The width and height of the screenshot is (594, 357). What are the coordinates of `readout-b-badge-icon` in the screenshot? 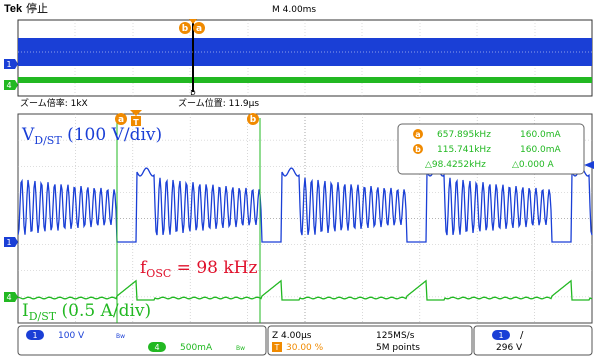 It's located at (418, 149).